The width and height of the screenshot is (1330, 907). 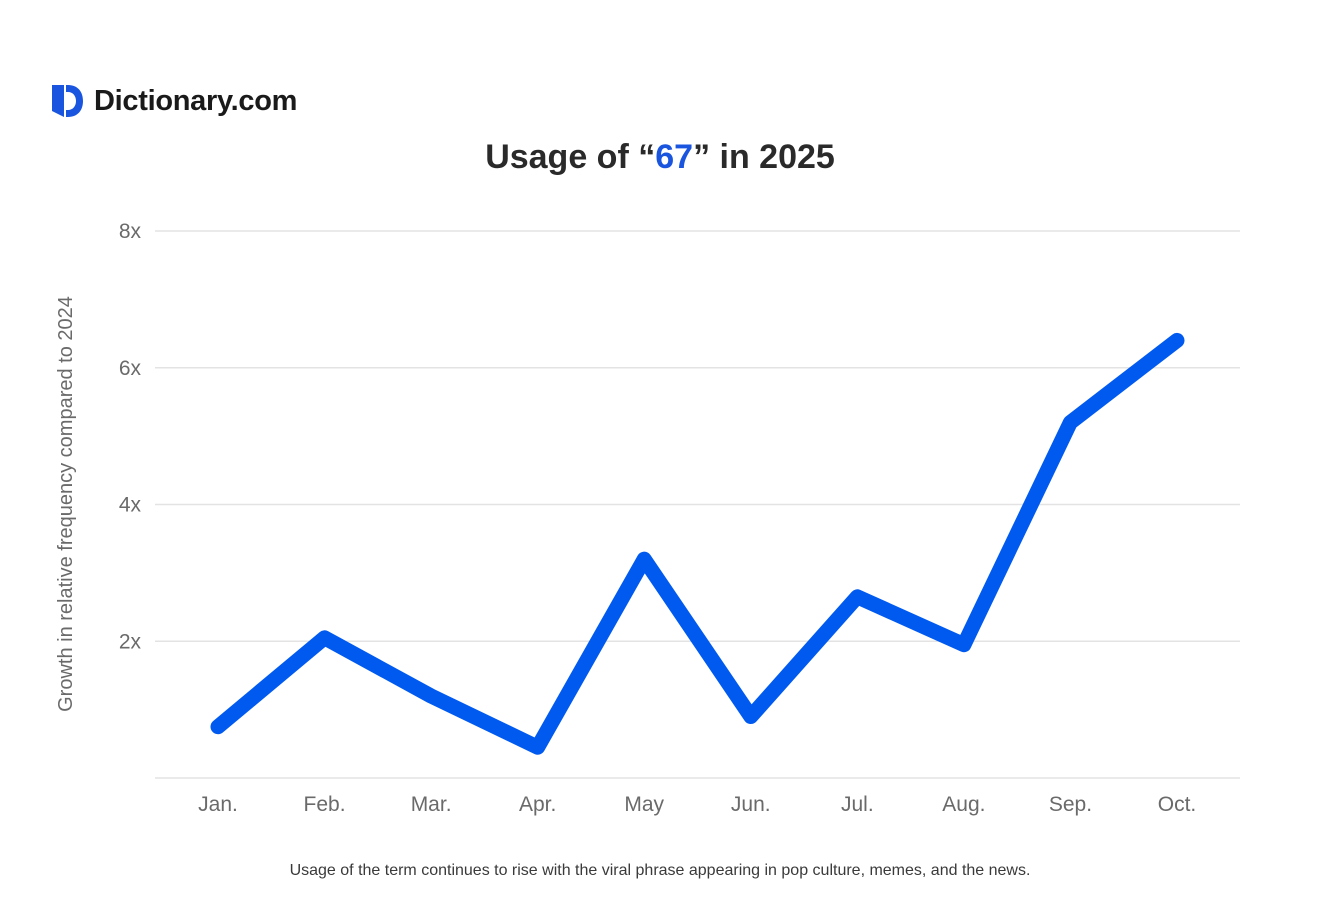 I want to click on x-tick-label: Sep., so click(x=1070, y=804).